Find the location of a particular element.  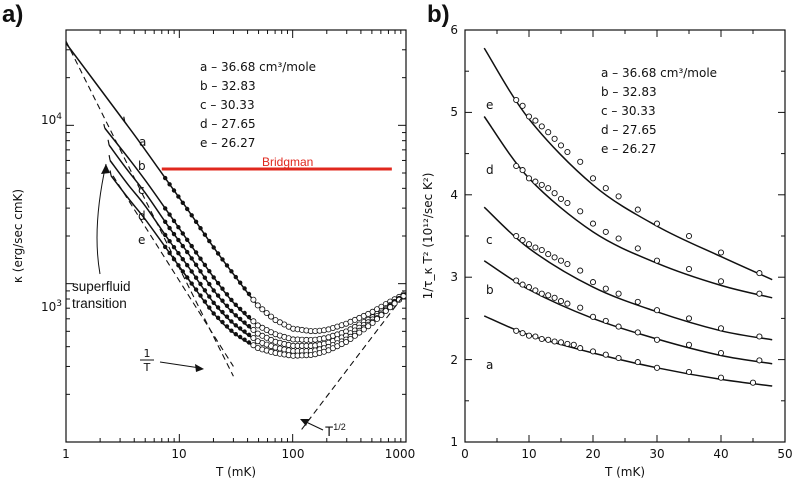

superfluid-text-line2: transition is located at coordinates (99, 303).